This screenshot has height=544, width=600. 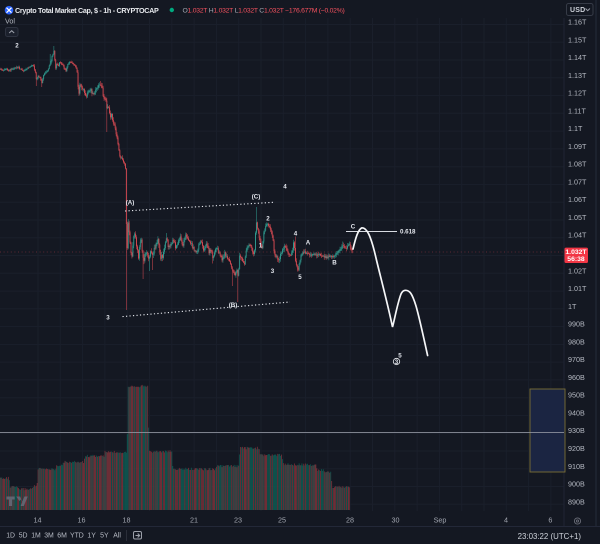 I want to click on svg-text: 14, so click(x=38, y=519).